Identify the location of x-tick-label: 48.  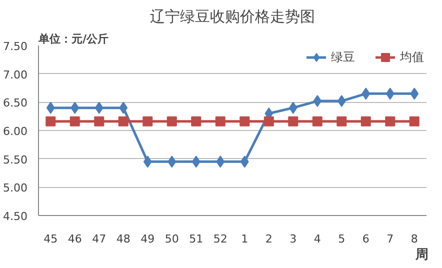
(123, 239).